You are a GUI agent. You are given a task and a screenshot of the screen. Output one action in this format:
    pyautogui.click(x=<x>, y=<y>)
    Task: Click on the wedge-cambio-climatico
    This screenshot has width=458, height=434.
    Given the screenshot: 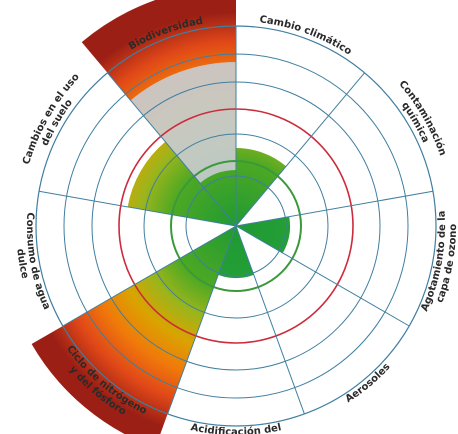 What is the action you would take?
    pyautogui.click(x=261, y=187)
    